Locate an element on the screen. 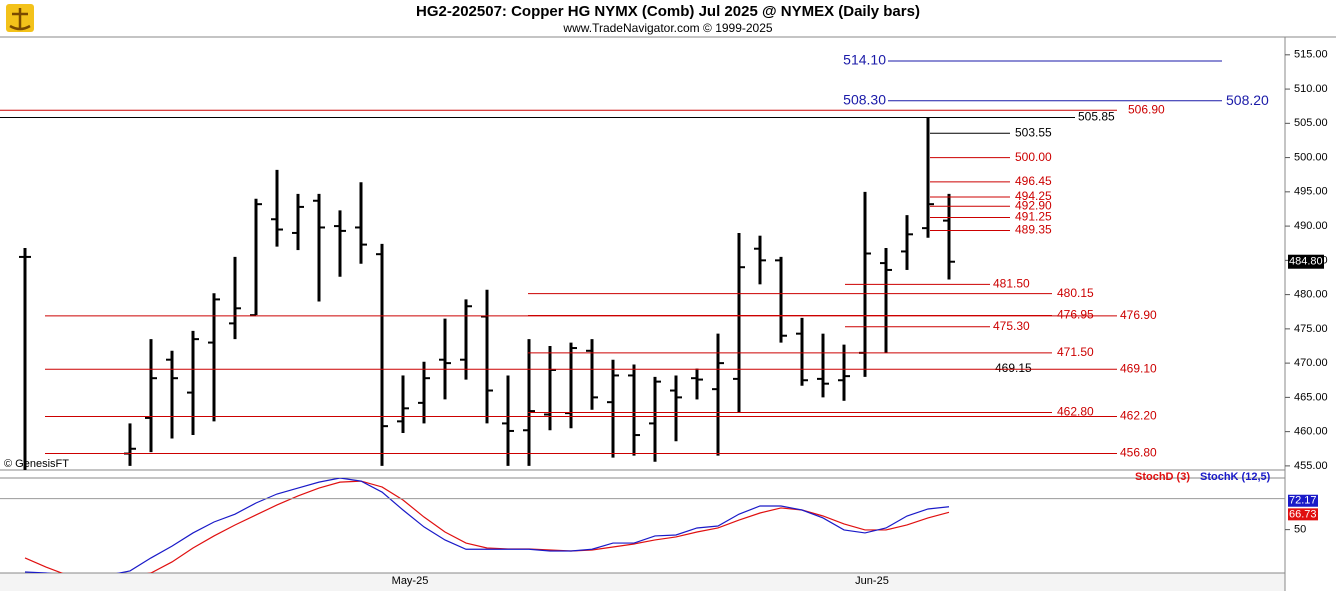 Image resolution: width=1336 pixels, height=591 pixels. y-tick-label: 495.00 is located at coordinates (1311, 192).